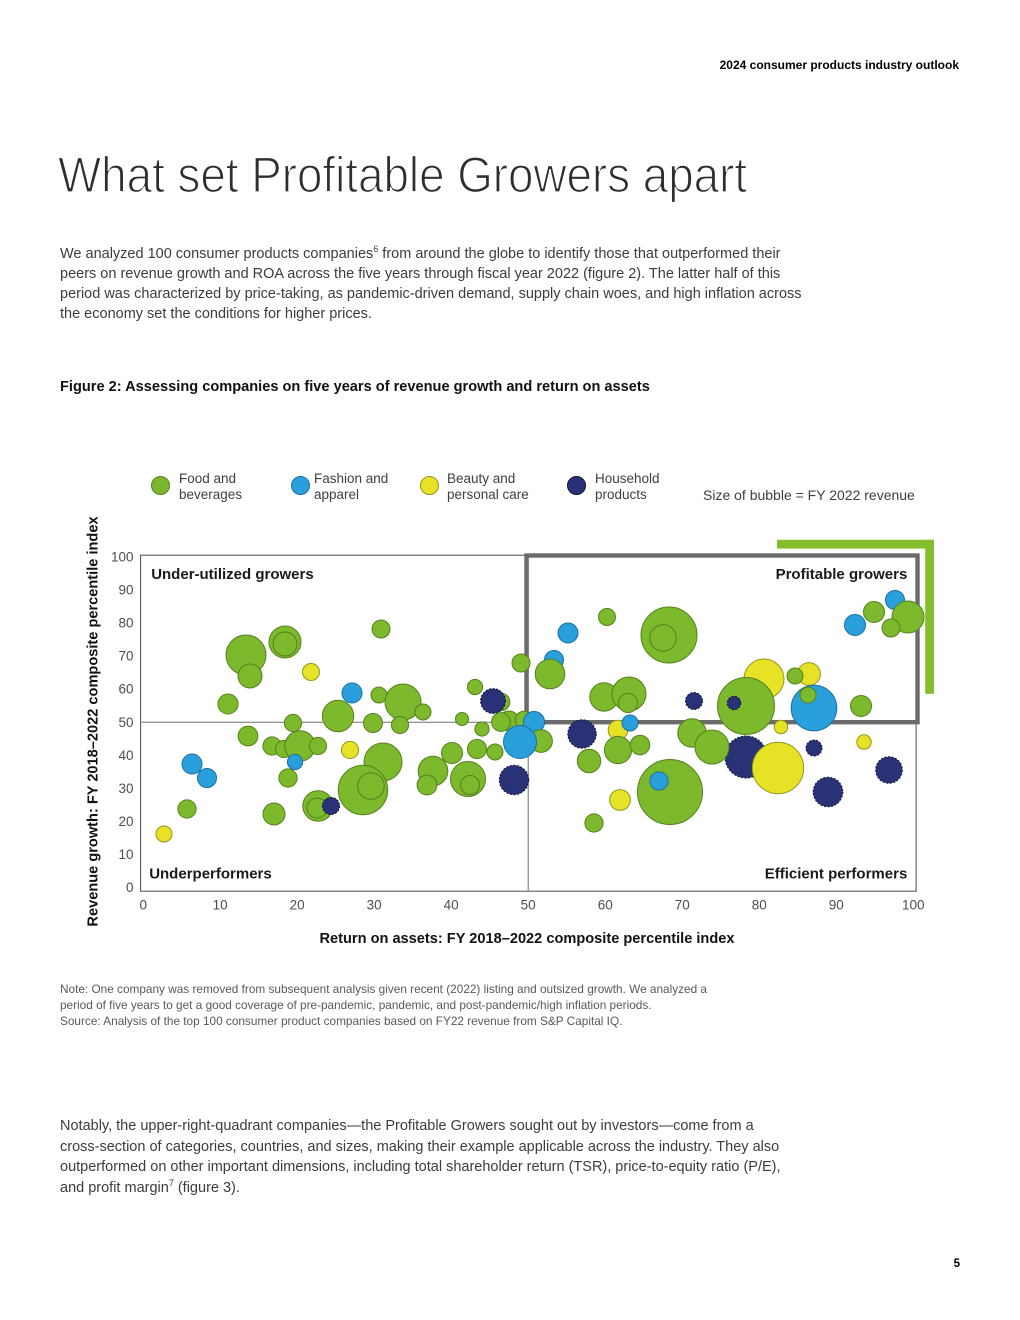 This screenshot has width=1020, height=1320. Describe the element at coordinates (210, 874) in the screenshot. I see `svg-text: Underperformers` at that location.